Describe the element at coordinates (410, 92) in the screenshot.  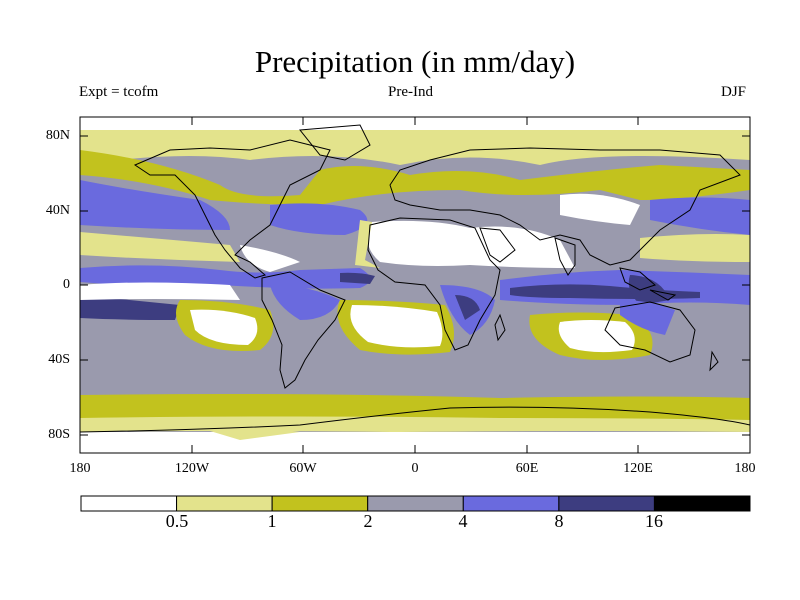
I see `period-label: Pre-Ind` at that location.